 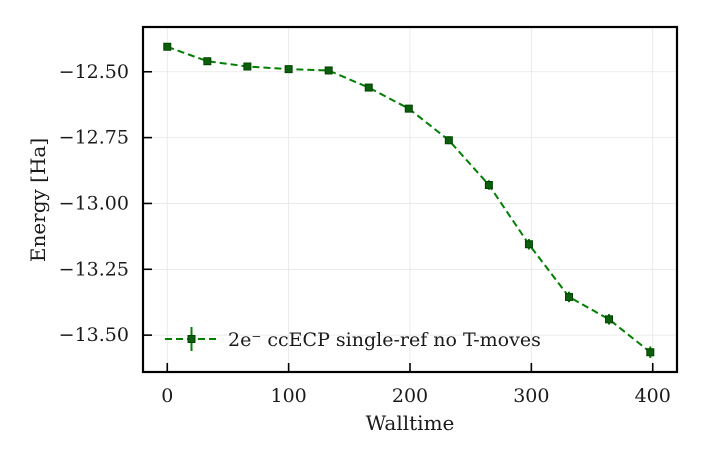 What do you see at coordinates (531, 396) in the screenshot?
I see `x-tick-label: 300` at bounding box center [531, 396].